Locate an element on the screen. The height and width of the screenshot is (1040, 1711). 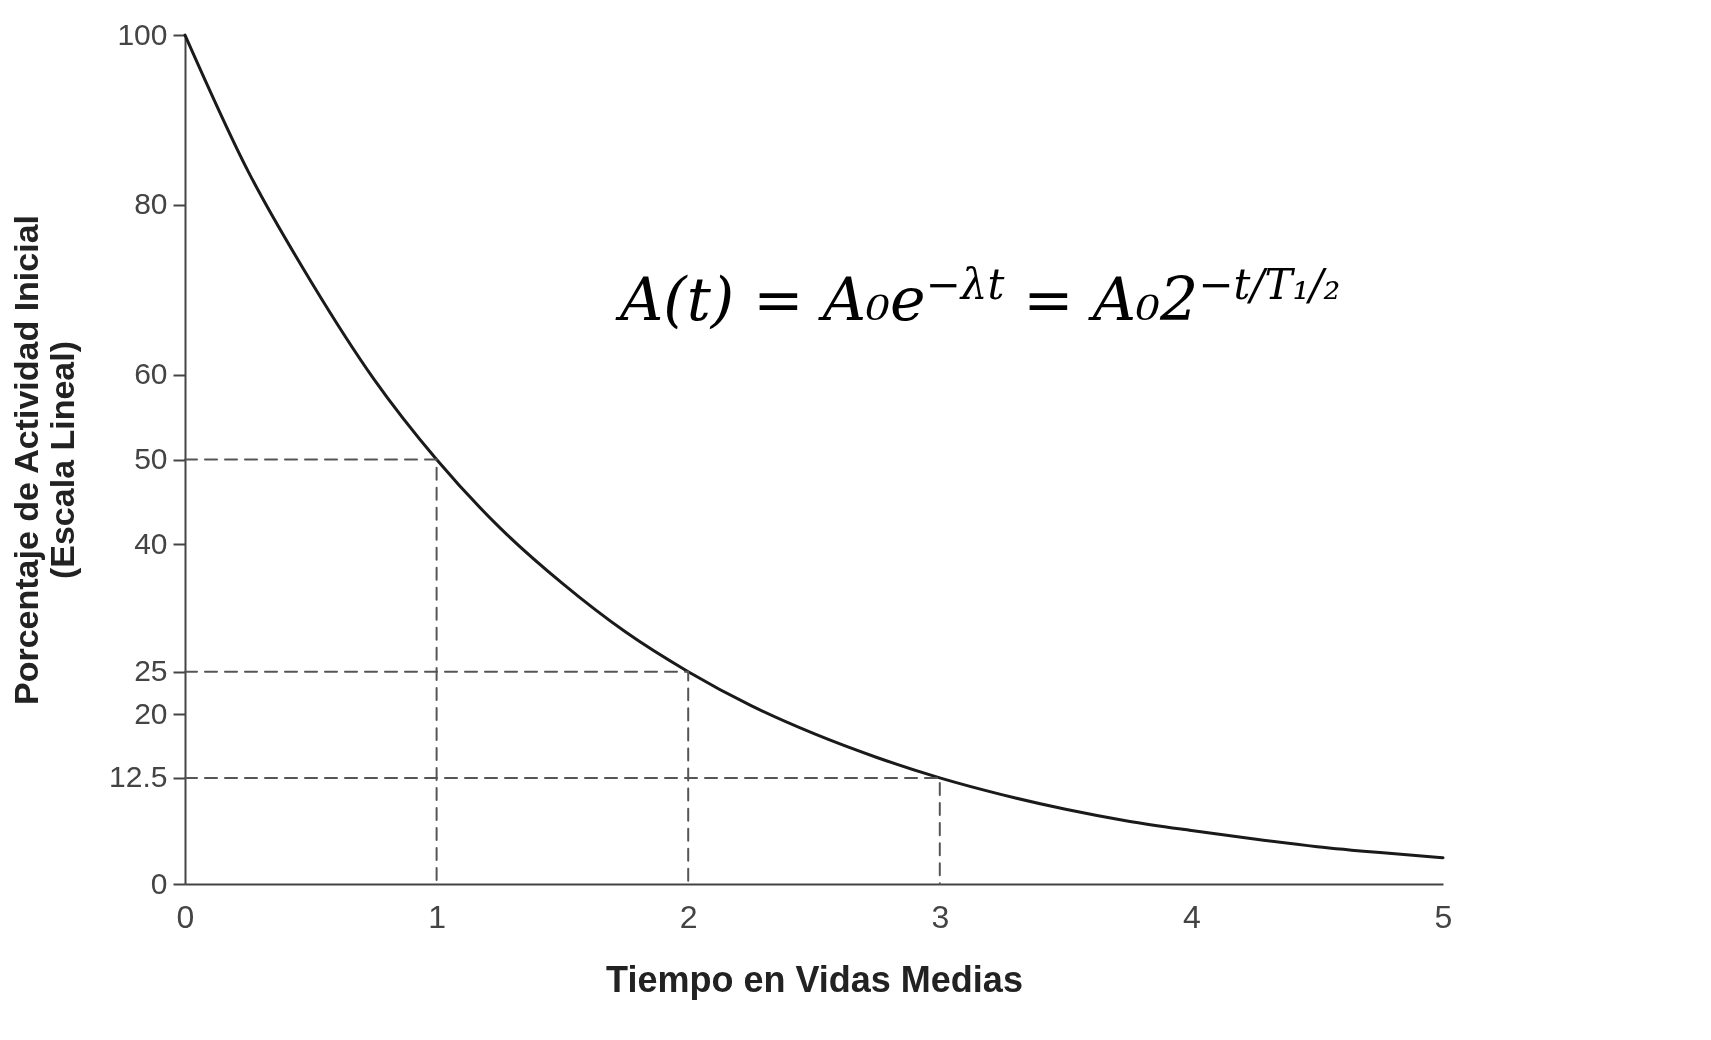
y-tick-label: 0 is located at coordinates (159, 883).